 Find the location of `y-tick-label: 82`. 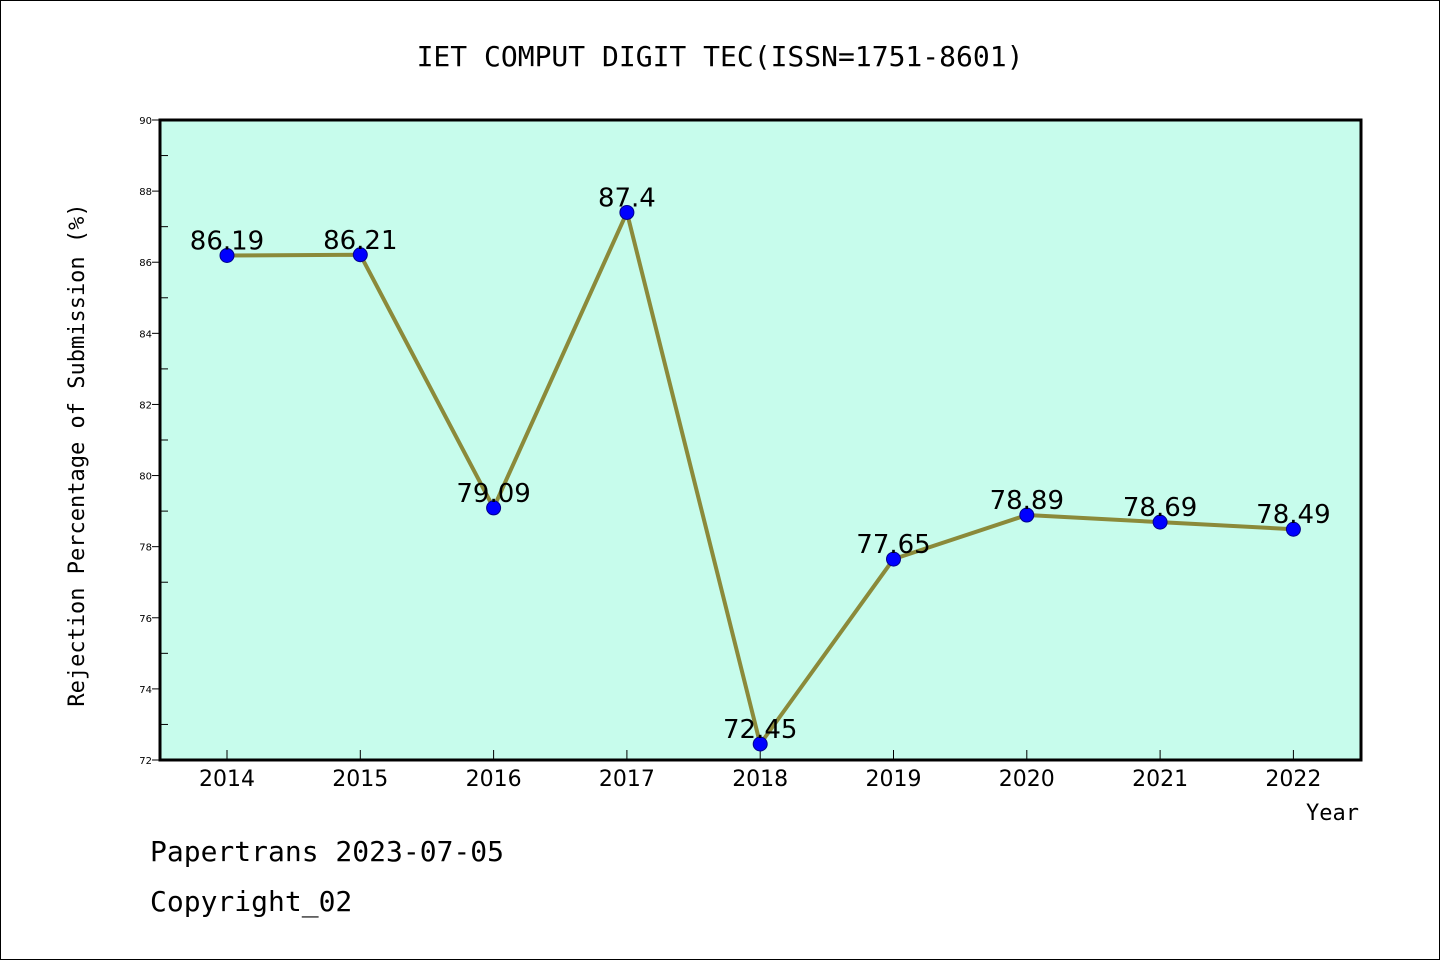

y-tick-label: 82 is located at coordinates (145, 405).